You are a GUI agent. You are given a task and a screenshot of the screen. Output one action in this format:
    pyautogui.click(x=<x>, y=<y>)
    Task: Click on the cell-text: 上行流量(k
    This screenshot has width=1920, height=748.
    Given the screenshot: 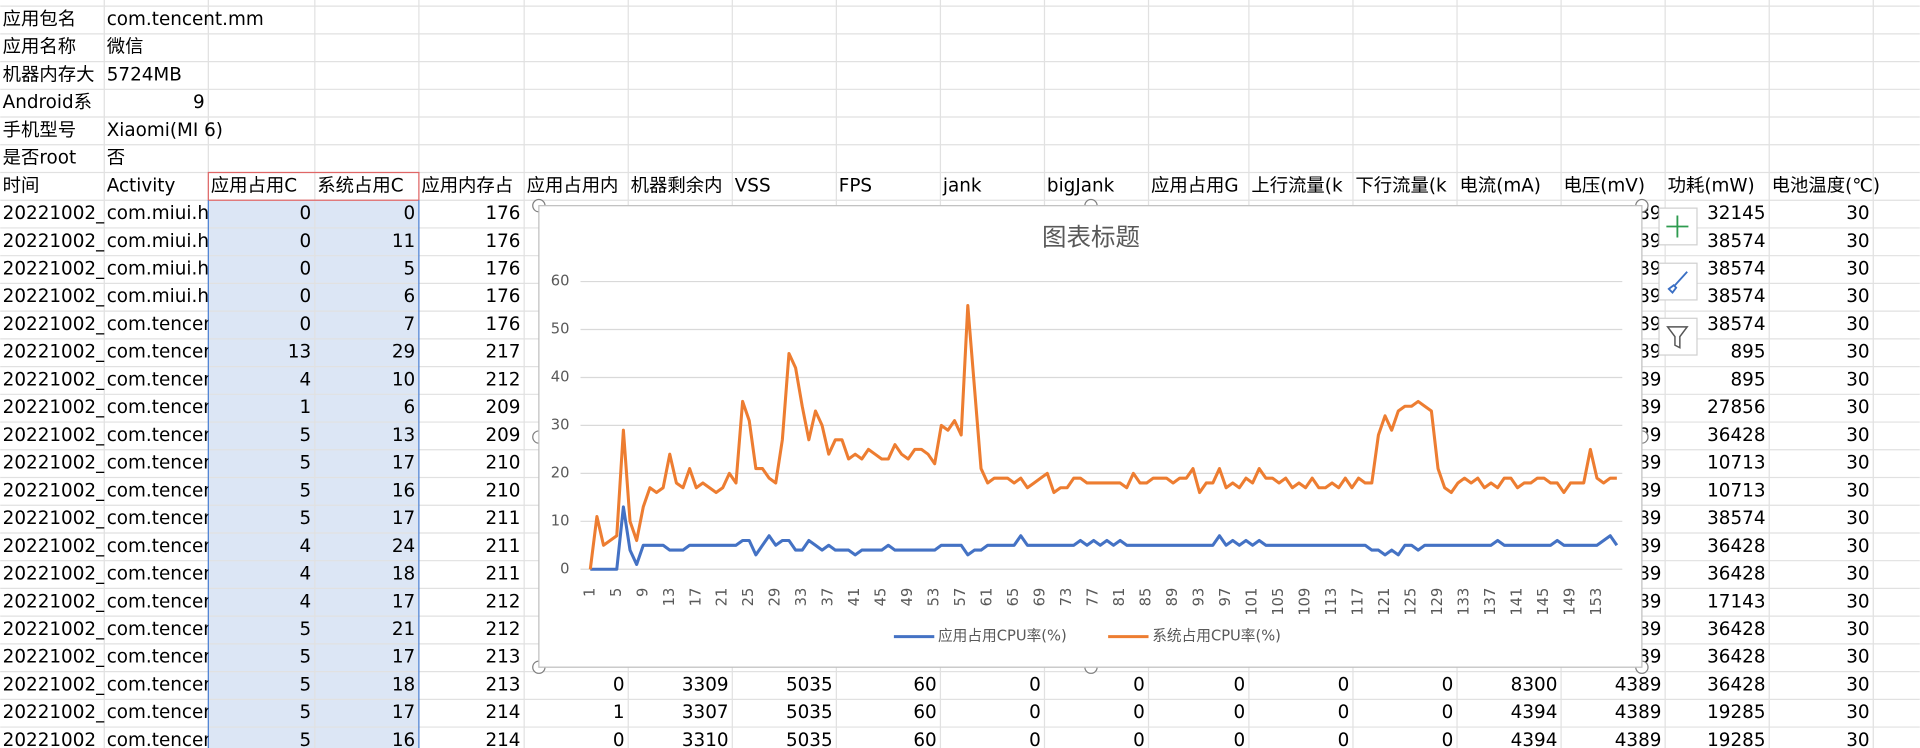 What is the action you would take?
    pyautogui.click(x=1297, y=185)
    